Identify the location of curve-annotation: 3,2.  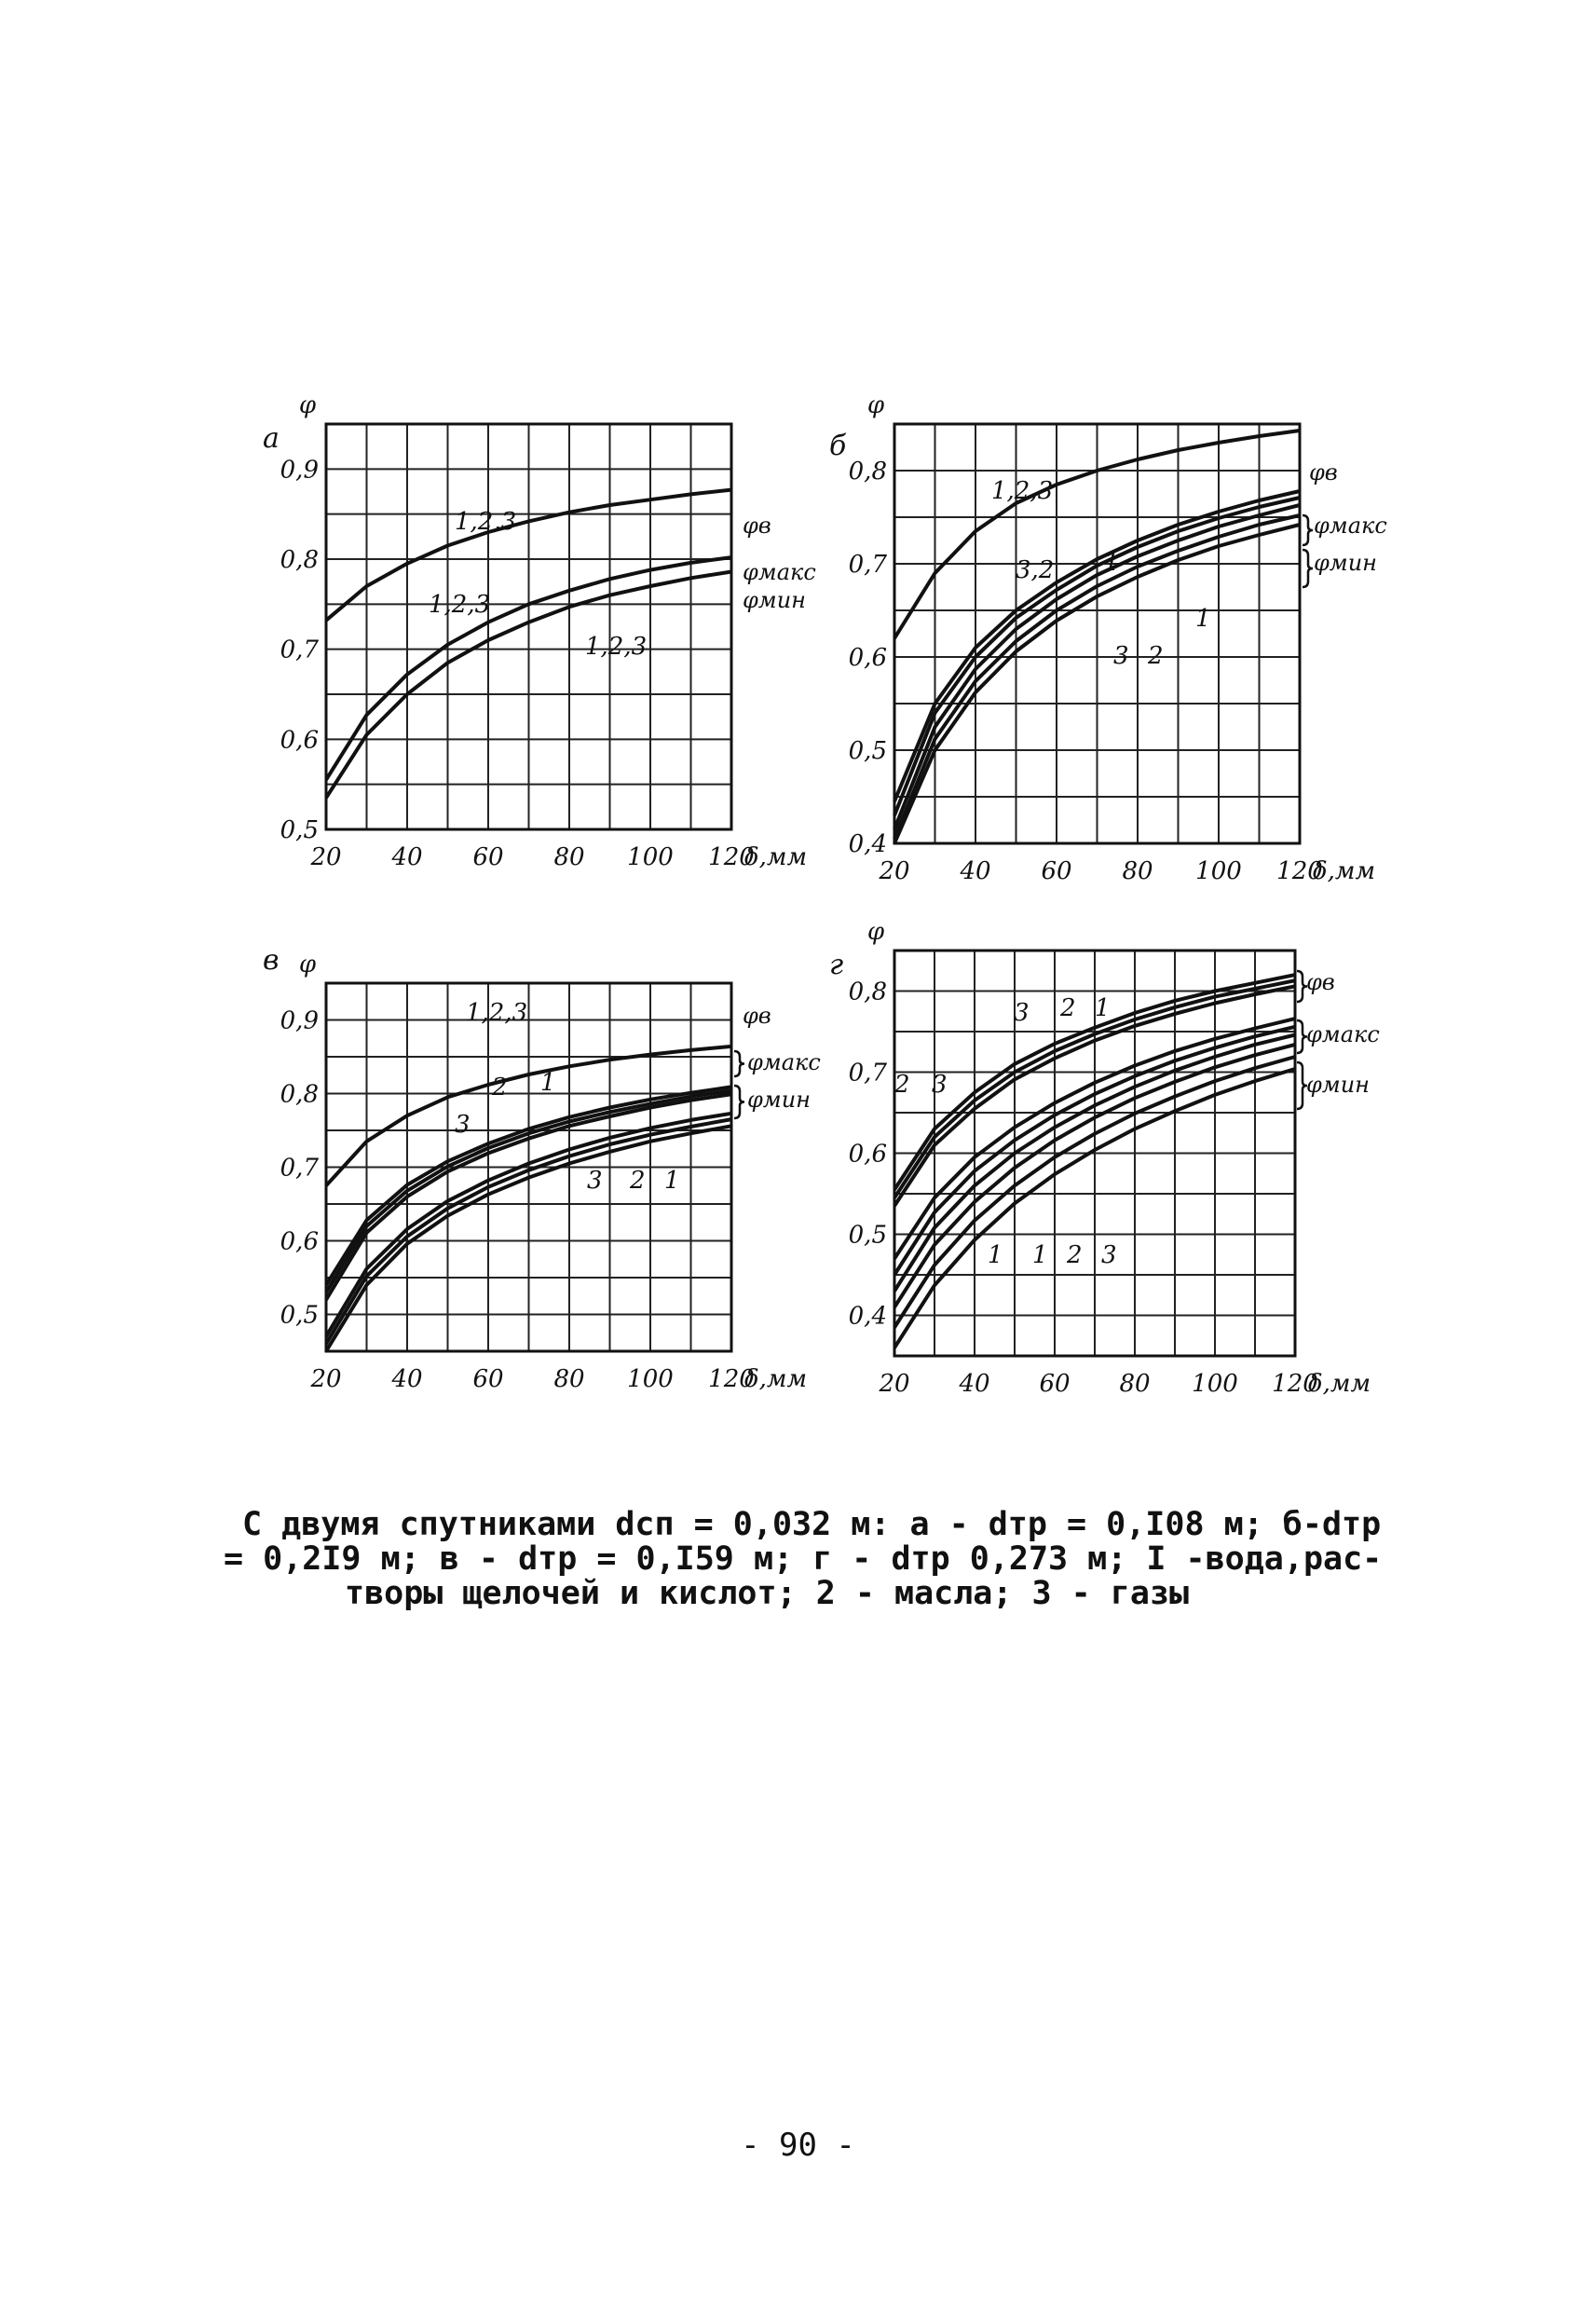
(1035, 570).